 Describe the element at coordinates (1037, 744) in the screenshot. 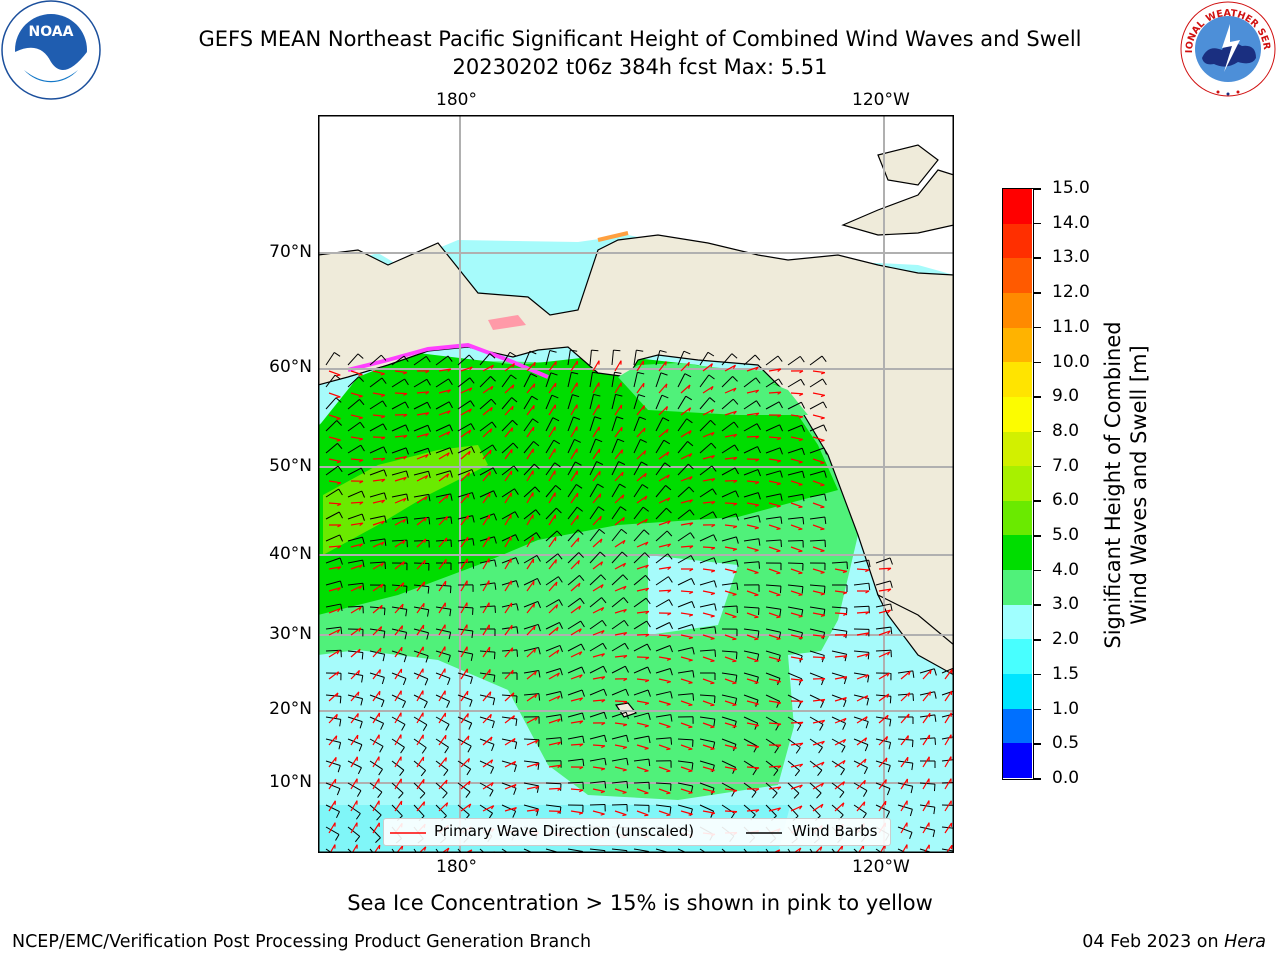

I see `colorbar-tick-mark` at that location.